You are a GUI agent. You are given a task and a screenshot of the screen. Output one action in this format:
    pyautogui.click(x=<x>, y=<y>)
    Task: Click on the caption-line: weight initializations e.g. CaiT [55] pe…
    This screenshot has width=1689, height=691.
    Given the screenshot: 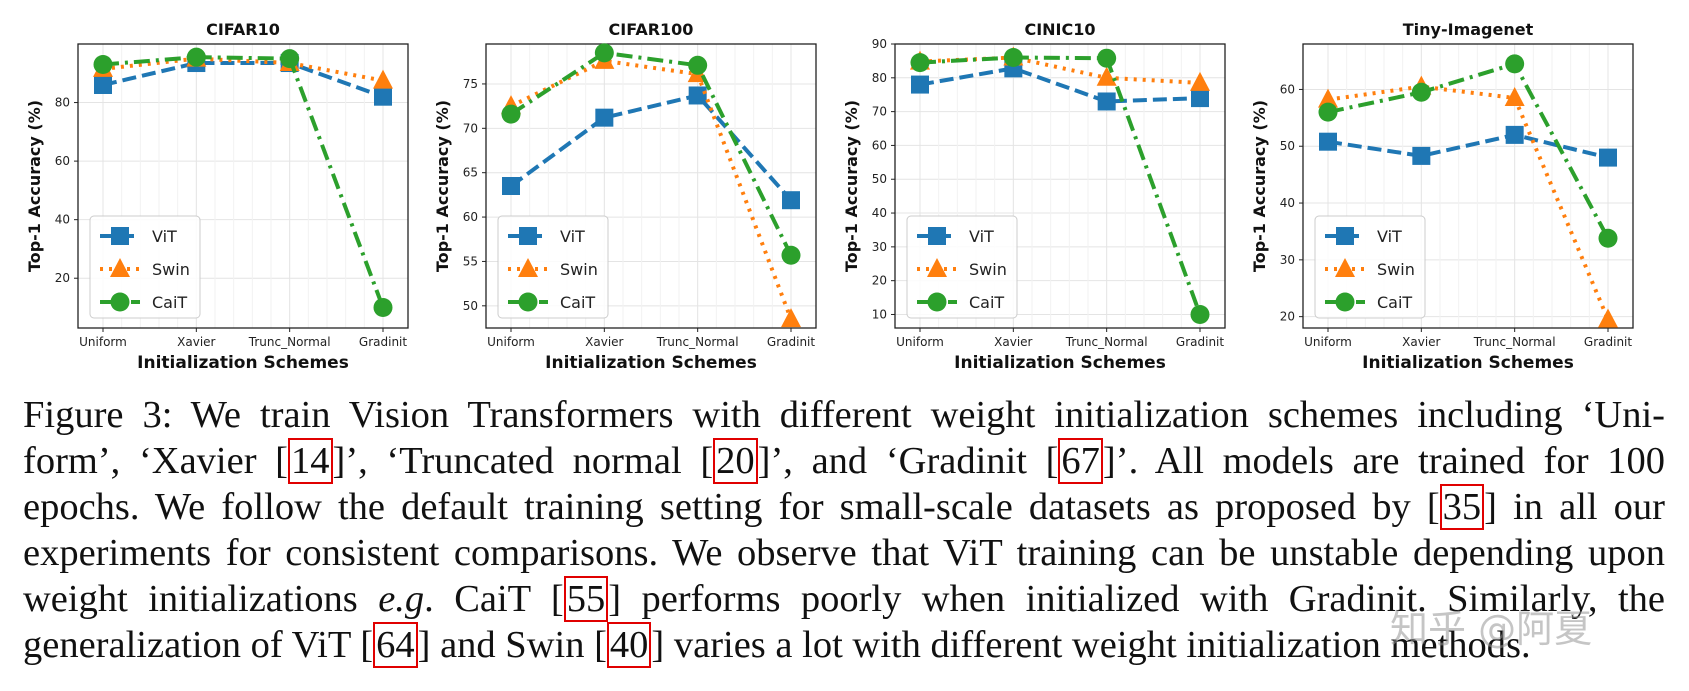 What is the action you would take?
    pyautogui.click(x=844, y=599)
    